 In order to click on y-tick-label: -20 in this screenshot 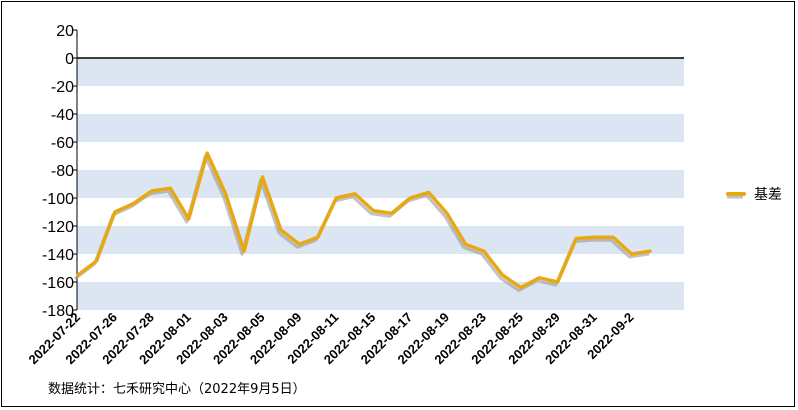, I will do `click(62, 87)`.